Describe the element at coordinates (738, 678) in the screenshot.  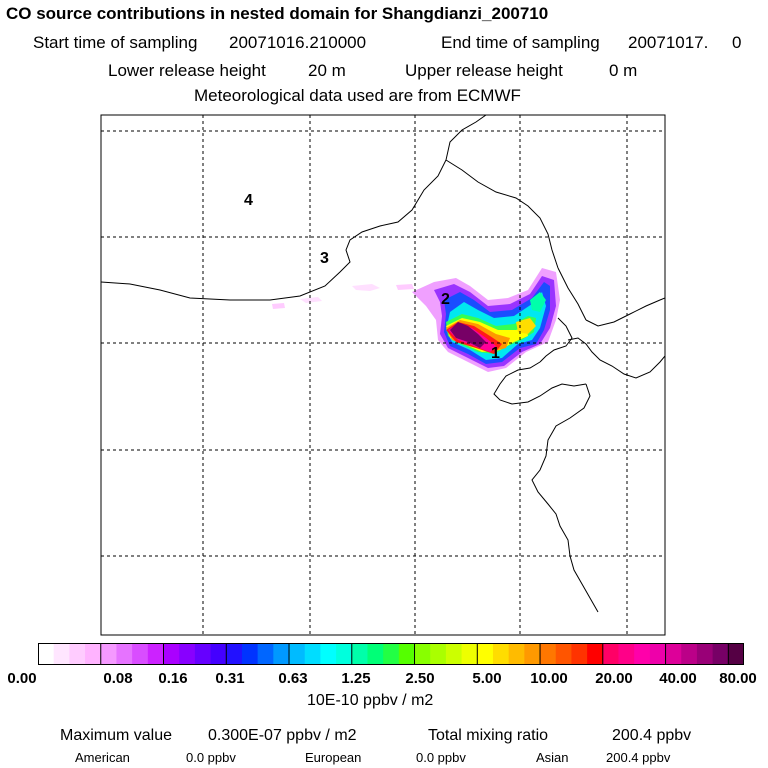
I see `colorbar-tick: 80.00` at that location.